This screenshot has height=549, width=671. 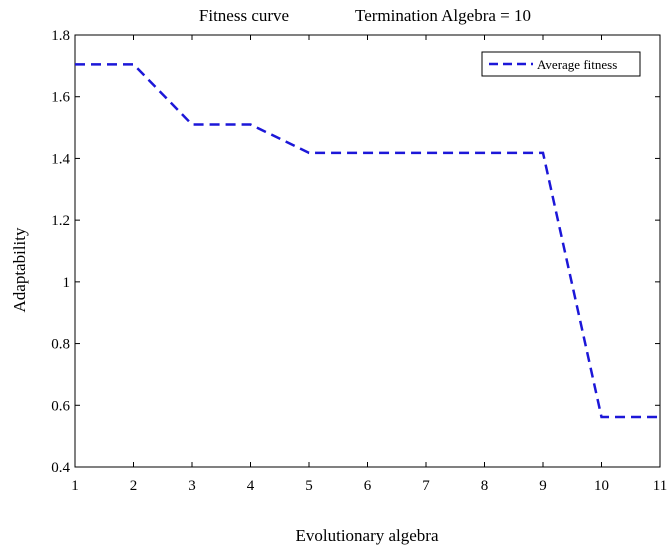 I want to click on y-tick-label: 0.4, so click(x=60, y=468).